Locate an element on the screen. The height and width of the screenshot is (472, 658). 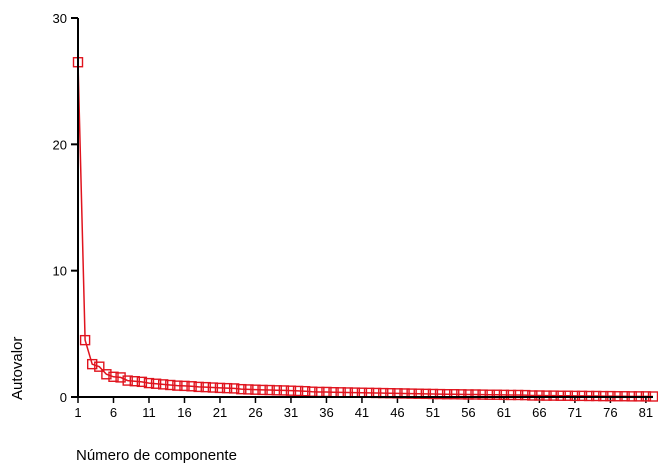
x-tick-label: 81 is located at coordinates (646, 412).